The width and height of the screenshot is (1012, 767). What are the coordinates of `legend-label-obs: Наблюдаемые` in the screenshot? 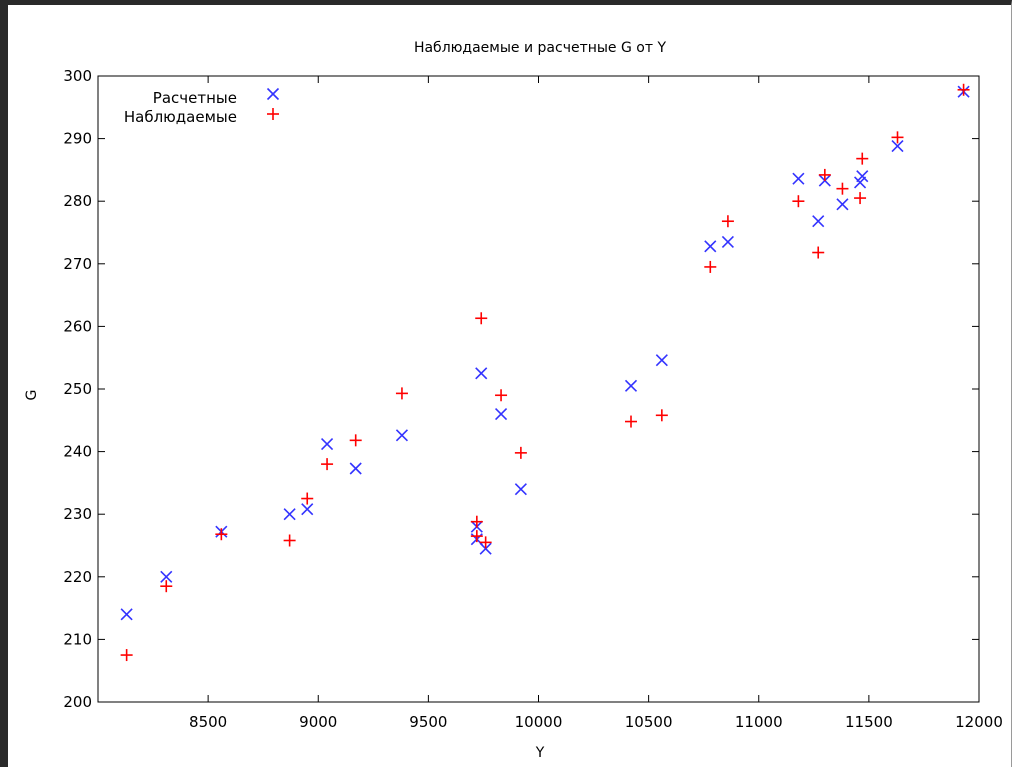 It's located at (180, 117).